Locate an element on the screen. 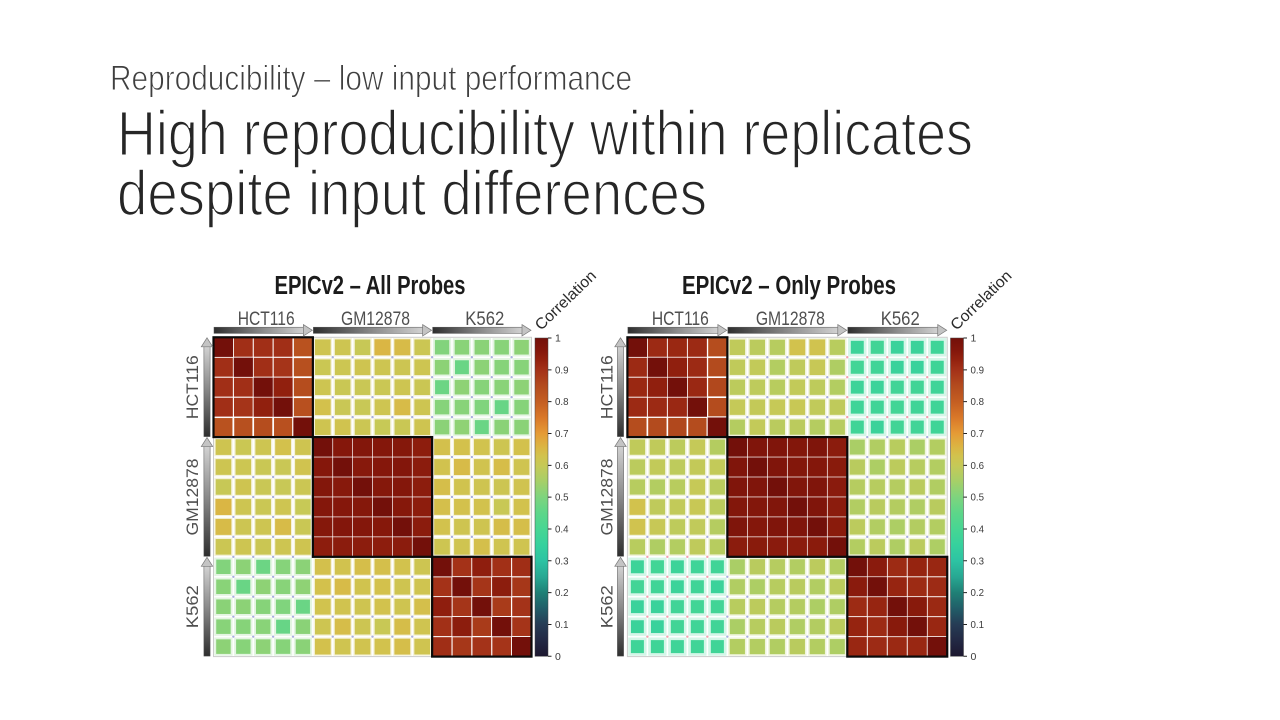 Image resolution: width=1280 pixels, height=720 pixels. svg-text: EPICv2 – All Probes is located at coordinates (370, 286).